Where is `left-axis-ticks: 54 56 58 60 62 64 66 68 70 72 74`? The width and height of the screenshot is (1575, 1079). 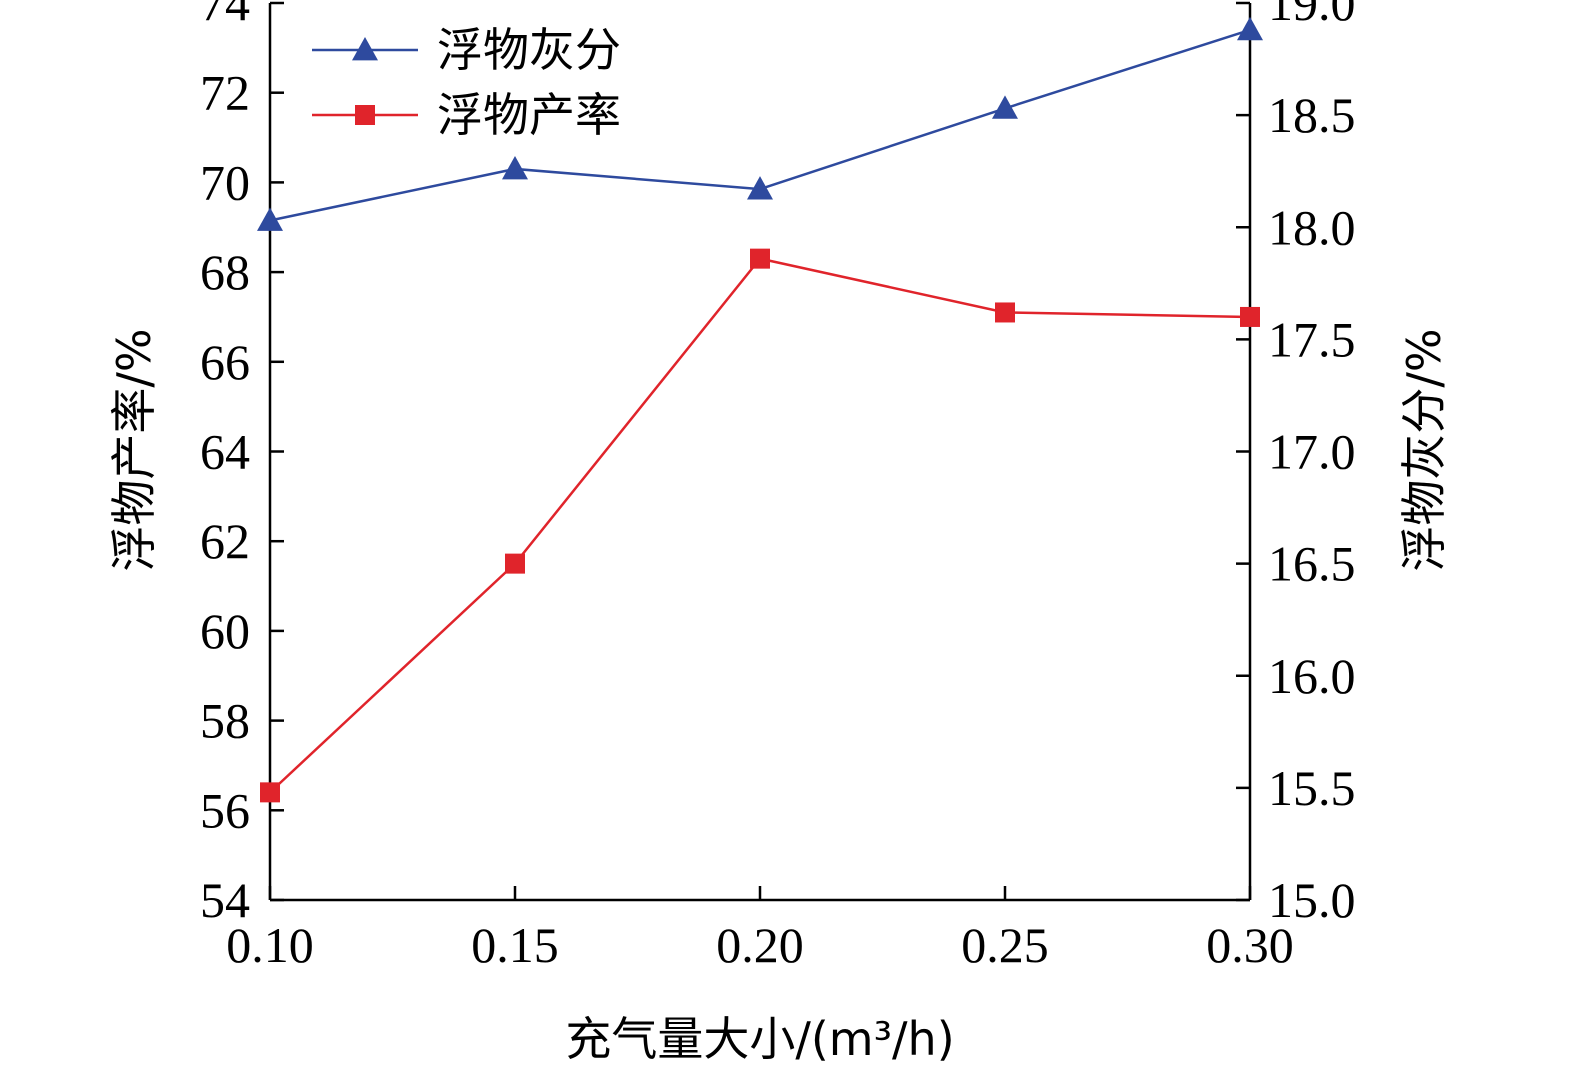 left-axis-ticks: 54 56 58 60 62 64 66 68 70 72 74 is located at coordinates (242, 464).